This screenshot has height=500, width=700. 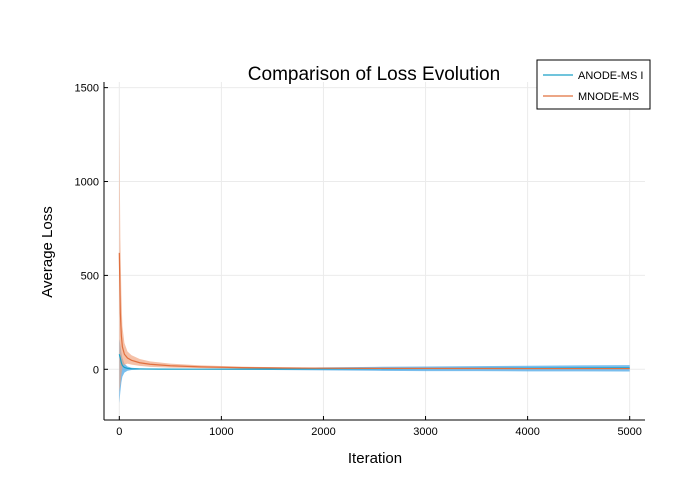 I want to click on x-tick-label: 4000, so click(x=527, y=432).